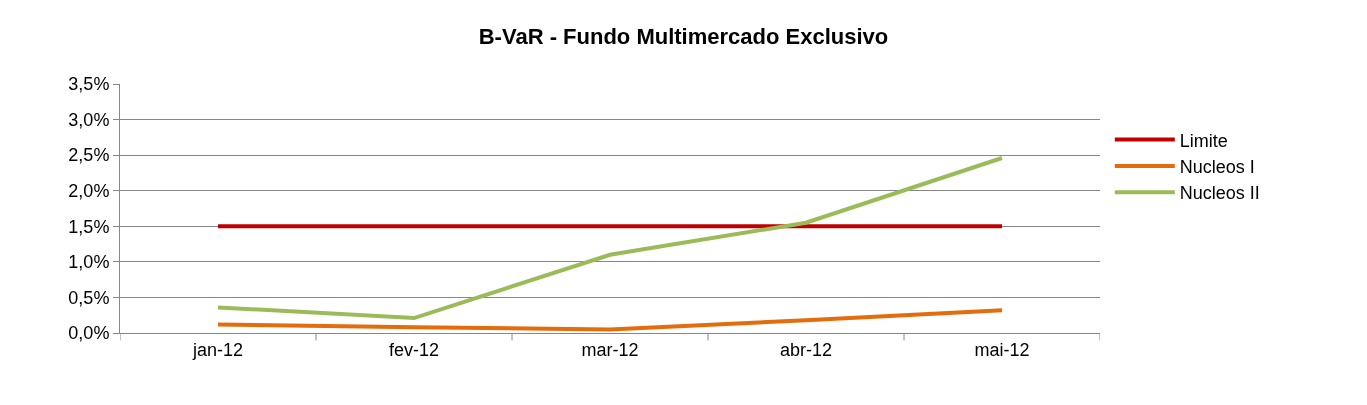 Image resolution: width=1367 pixels, height=405 pixels. I want to click on y-tick-label: 0,5%, so click(89, 297).